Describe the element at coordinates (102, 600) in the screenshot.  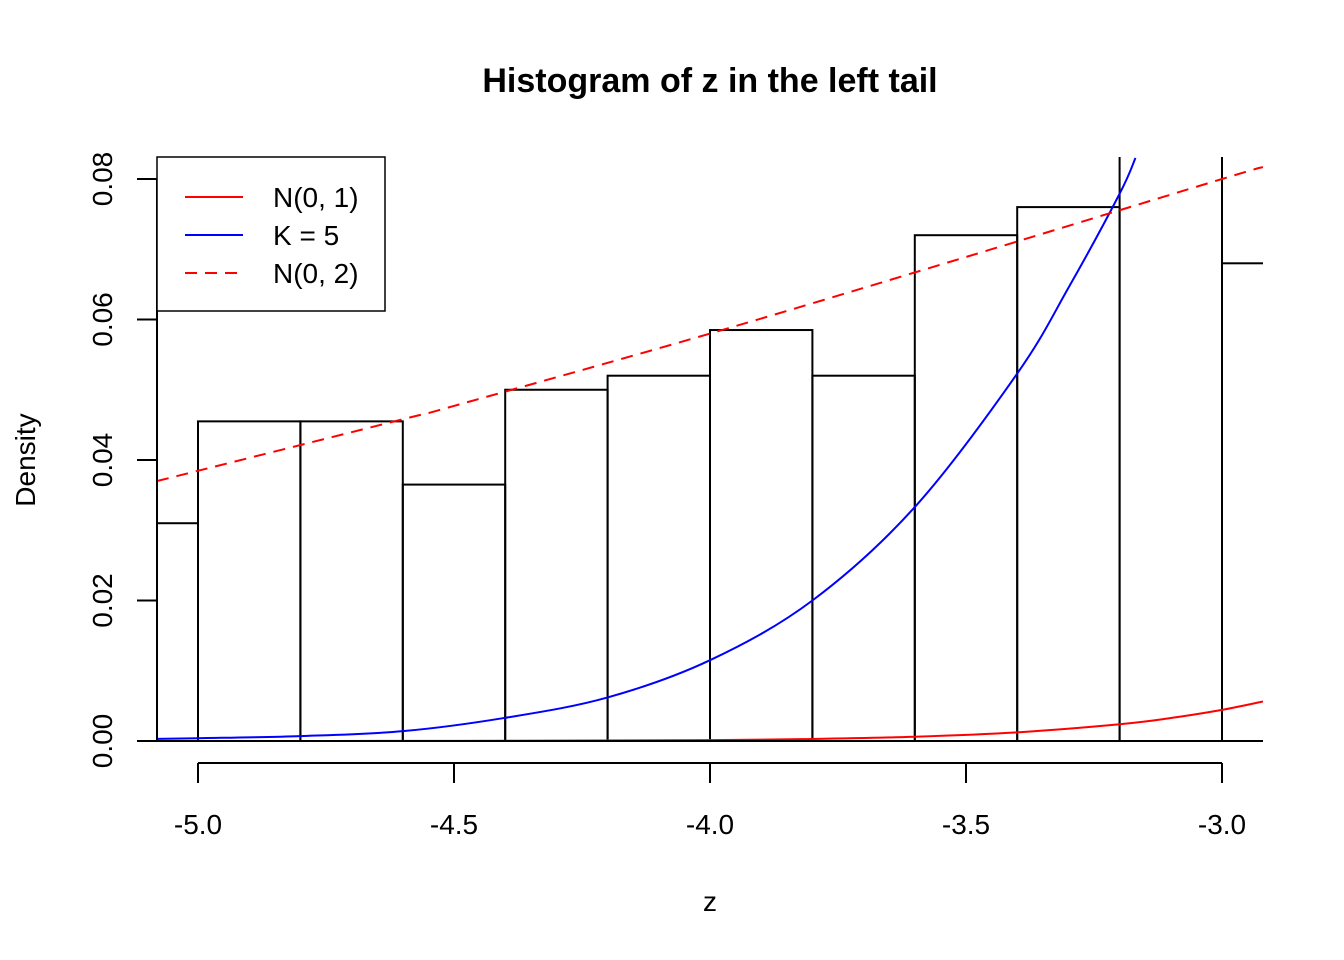
I see `y-tick-label: 0.02` at that location.